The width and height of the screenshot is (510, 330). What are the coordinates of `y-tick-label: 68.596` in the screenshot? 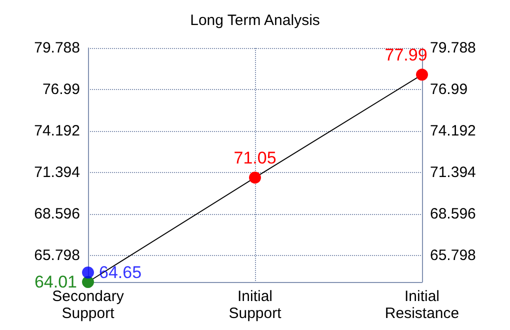 It's located at (57, 213).